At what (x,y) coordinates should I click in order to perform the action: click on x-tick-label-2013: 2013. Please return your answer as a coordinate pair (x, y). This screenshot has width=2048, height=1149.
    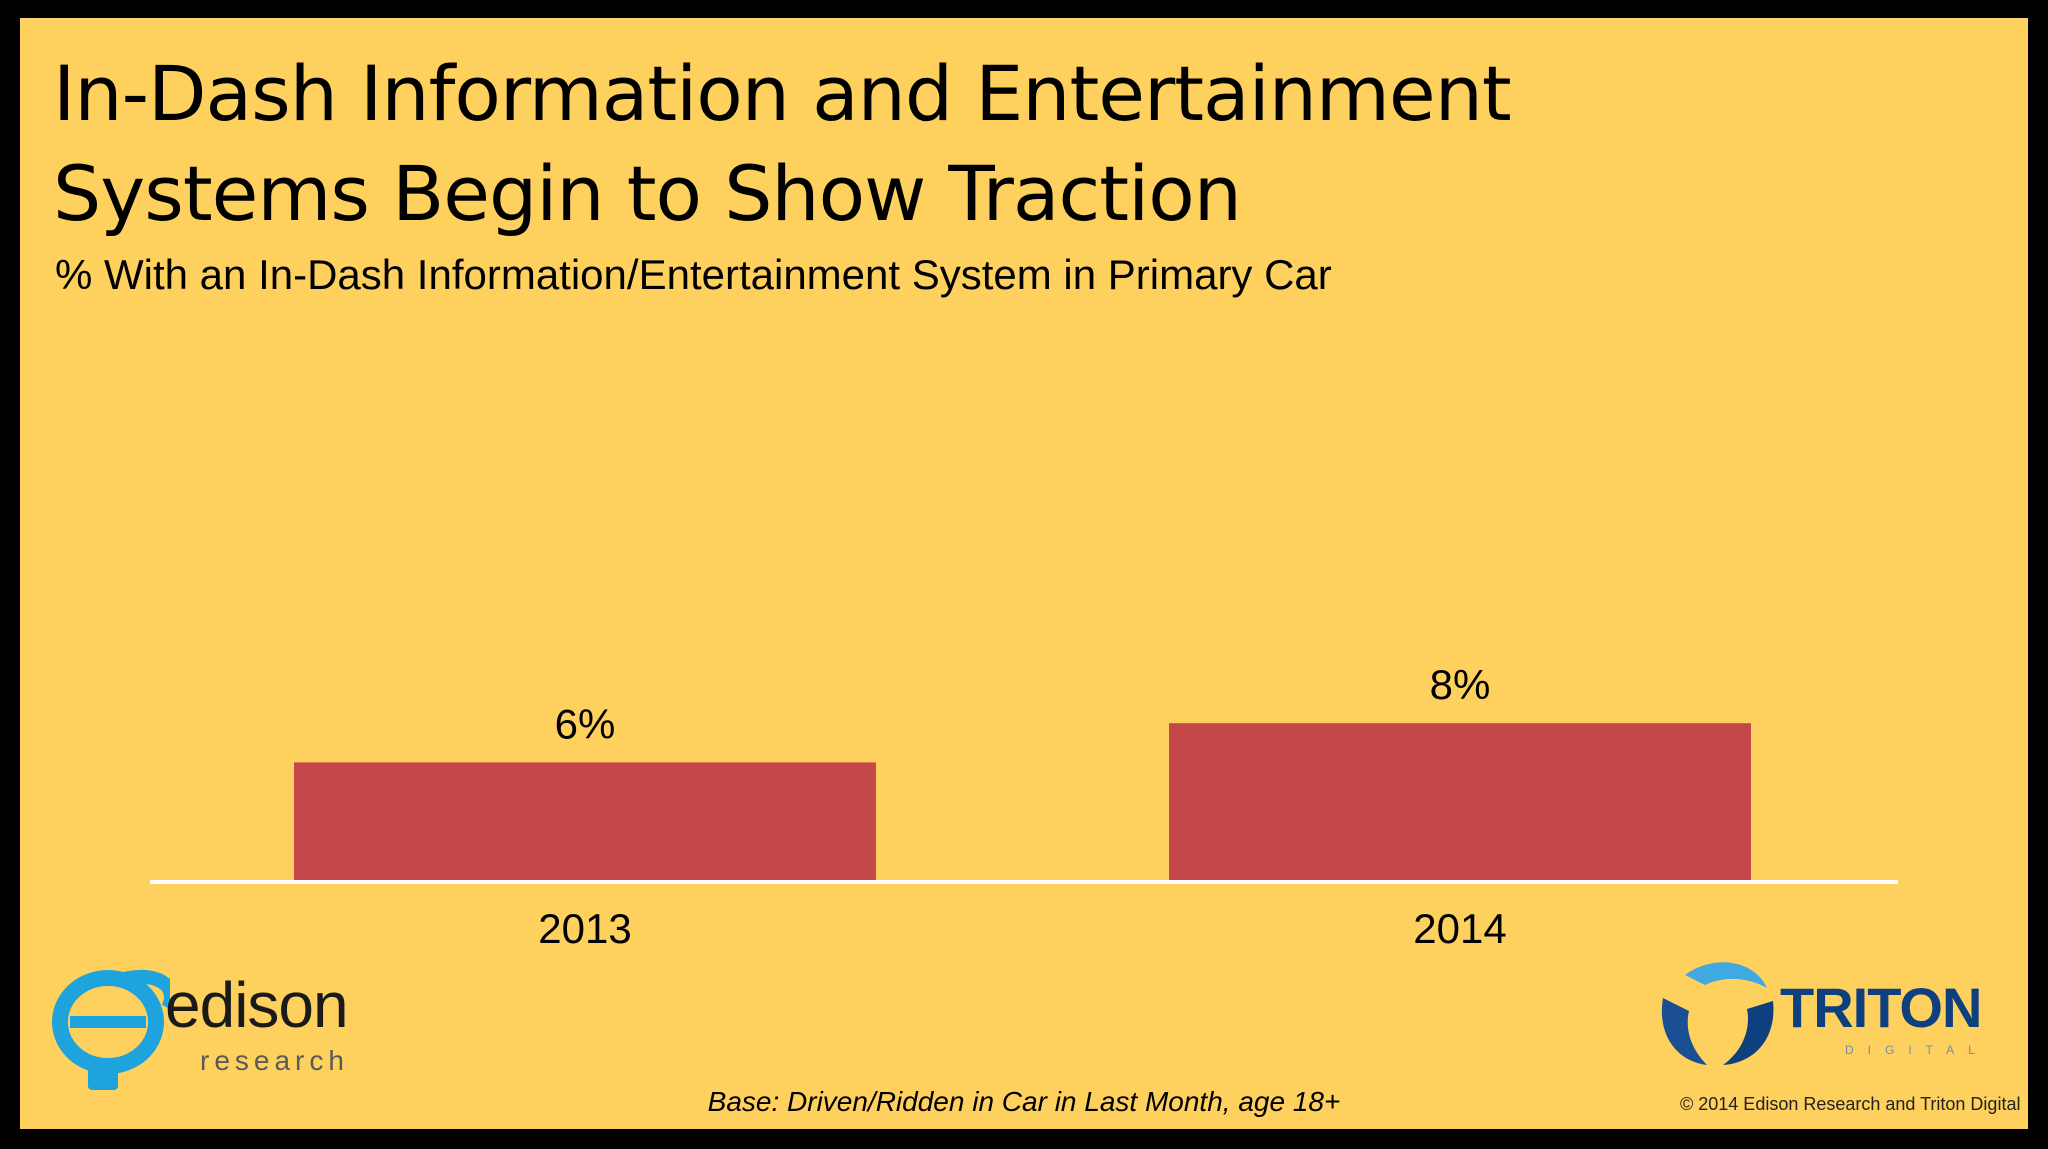
    Looking at the image, I should click on (584, 928).